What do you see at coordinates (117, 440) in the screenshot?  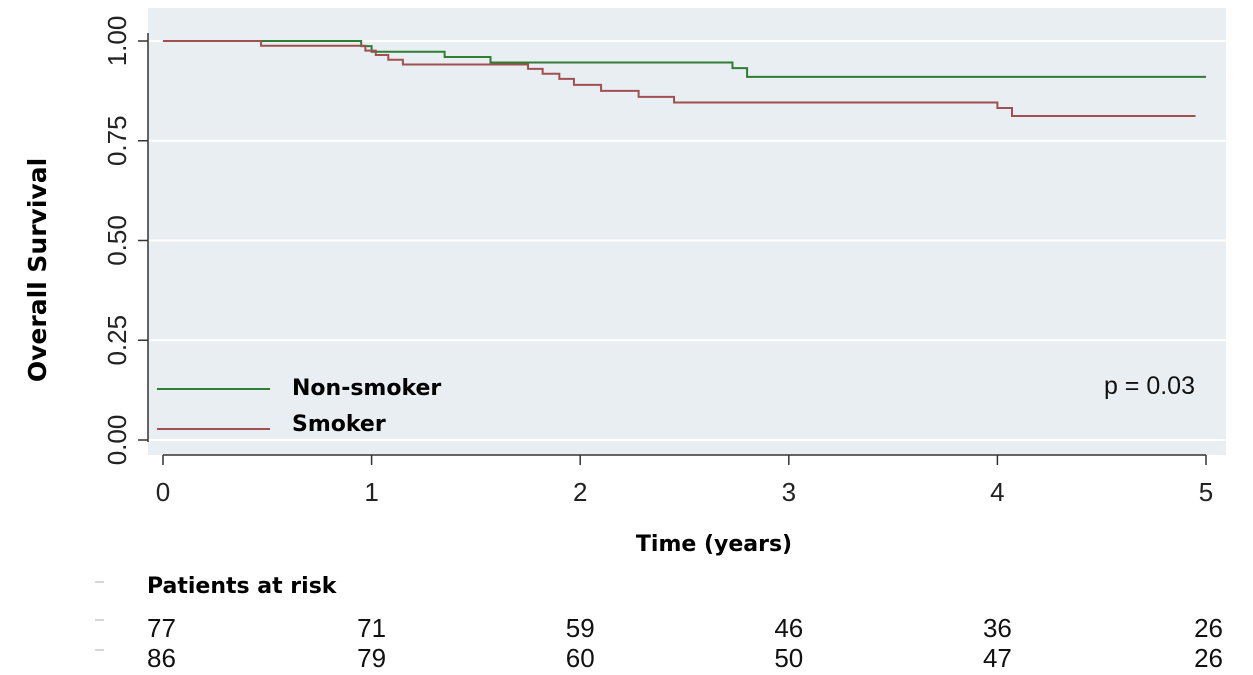 I see `y-tick-label: 0.00` at bounding box center [117, 440].